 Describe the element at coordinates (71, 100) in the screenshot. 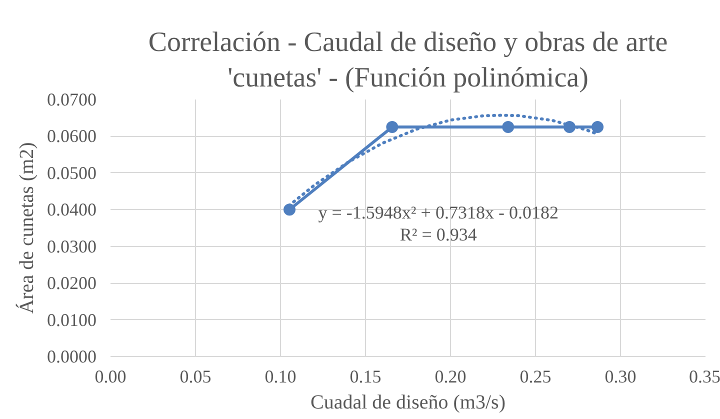

I see `y-tick-label: 0.0700` at that location.